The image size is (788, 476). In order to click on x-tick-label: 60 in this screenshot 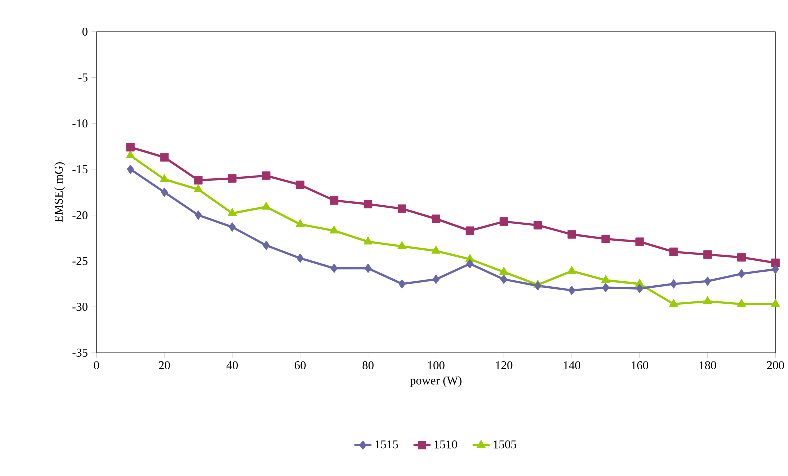, I will do `click(300, 366)`.